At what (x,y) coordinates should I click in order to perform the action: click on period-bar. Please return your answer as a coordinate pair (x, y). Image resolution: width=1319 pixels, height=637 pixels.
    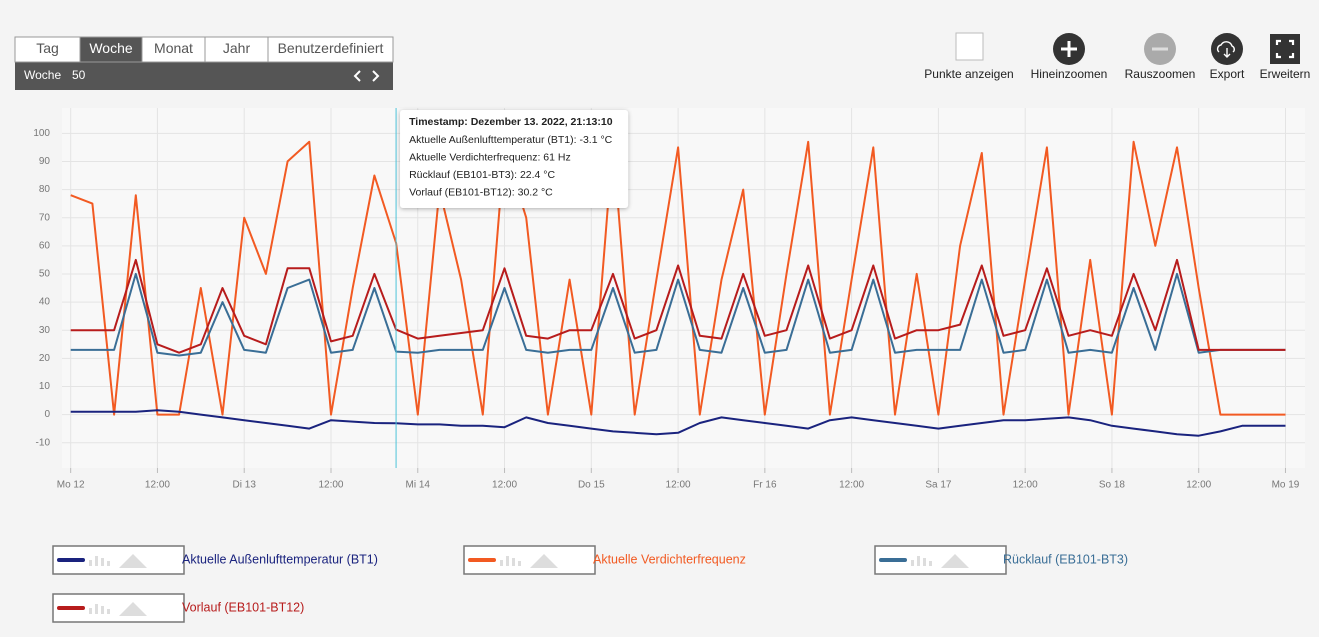
    Looking at the image, I should click on (204, 76).